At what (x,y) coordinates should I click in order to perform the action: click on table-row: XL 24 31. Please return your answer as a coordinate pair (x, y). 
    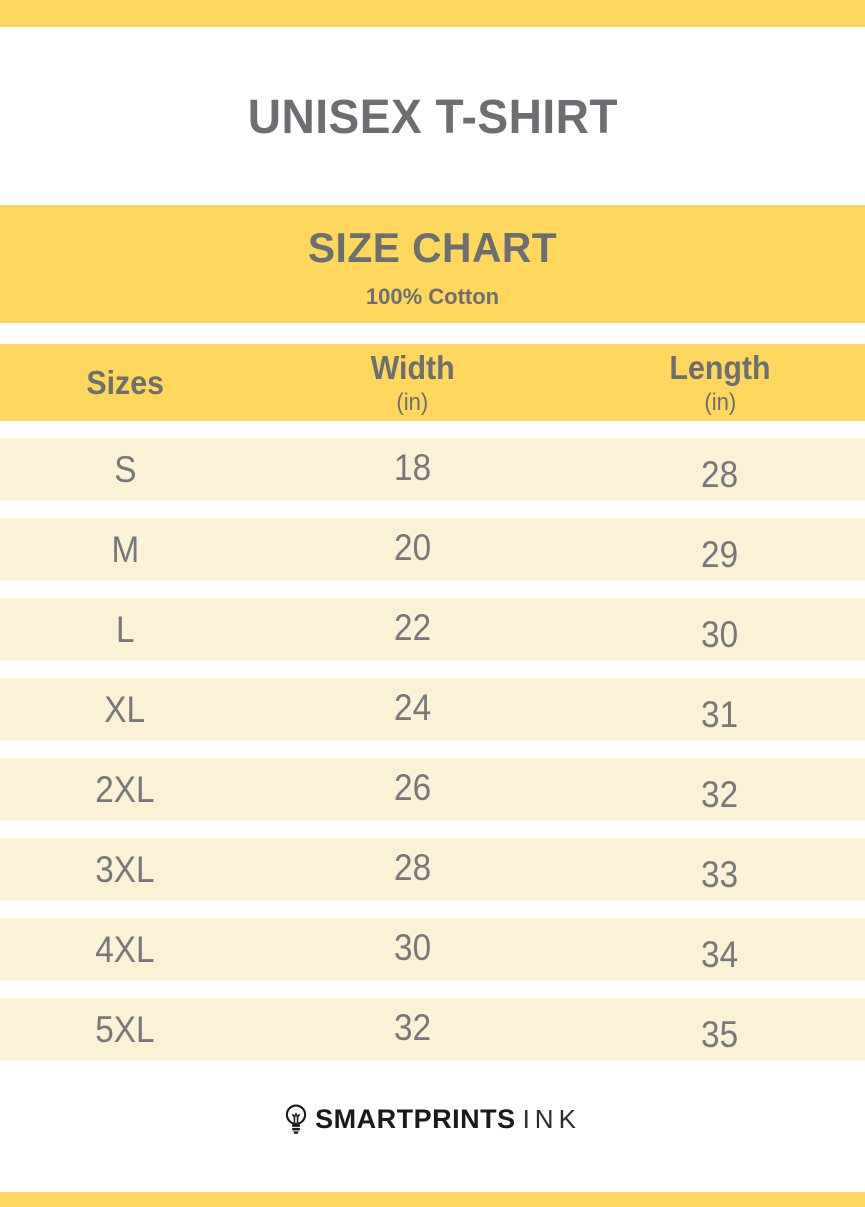
    Looking at the image, I should click on (432, 709).